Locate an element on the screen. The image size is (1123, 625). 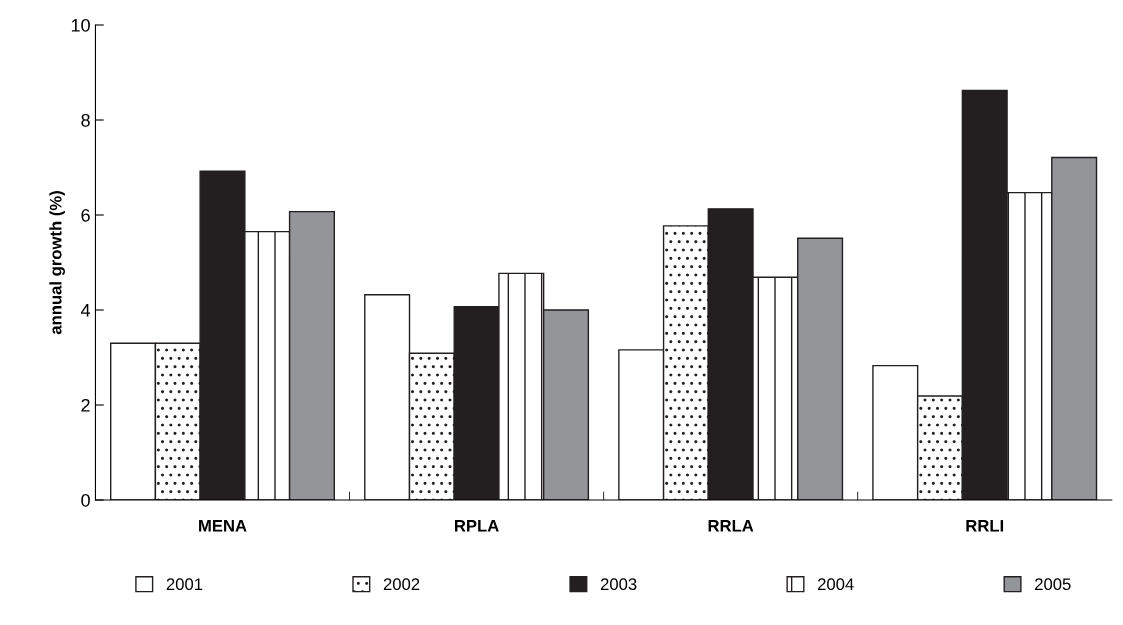
y-tick-label: 8 is located at coordinates (85, 120).